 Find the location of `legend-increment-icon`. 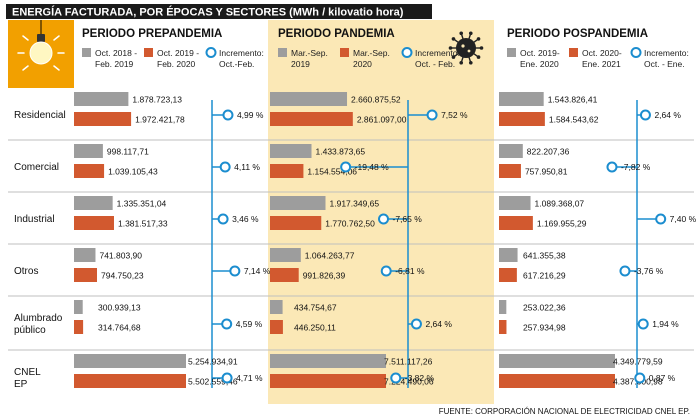

legend-increment-icon is located at coordinates (636, 52).